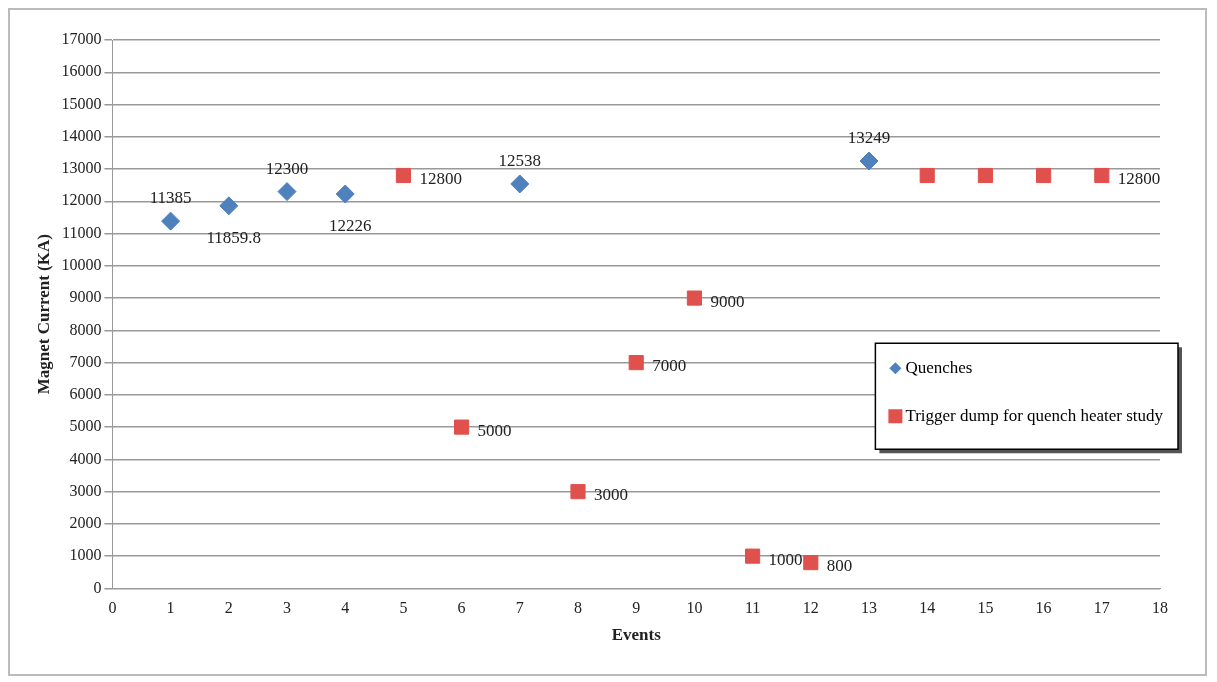  I want to click on x-tick-label: 3, so click(287, 608).